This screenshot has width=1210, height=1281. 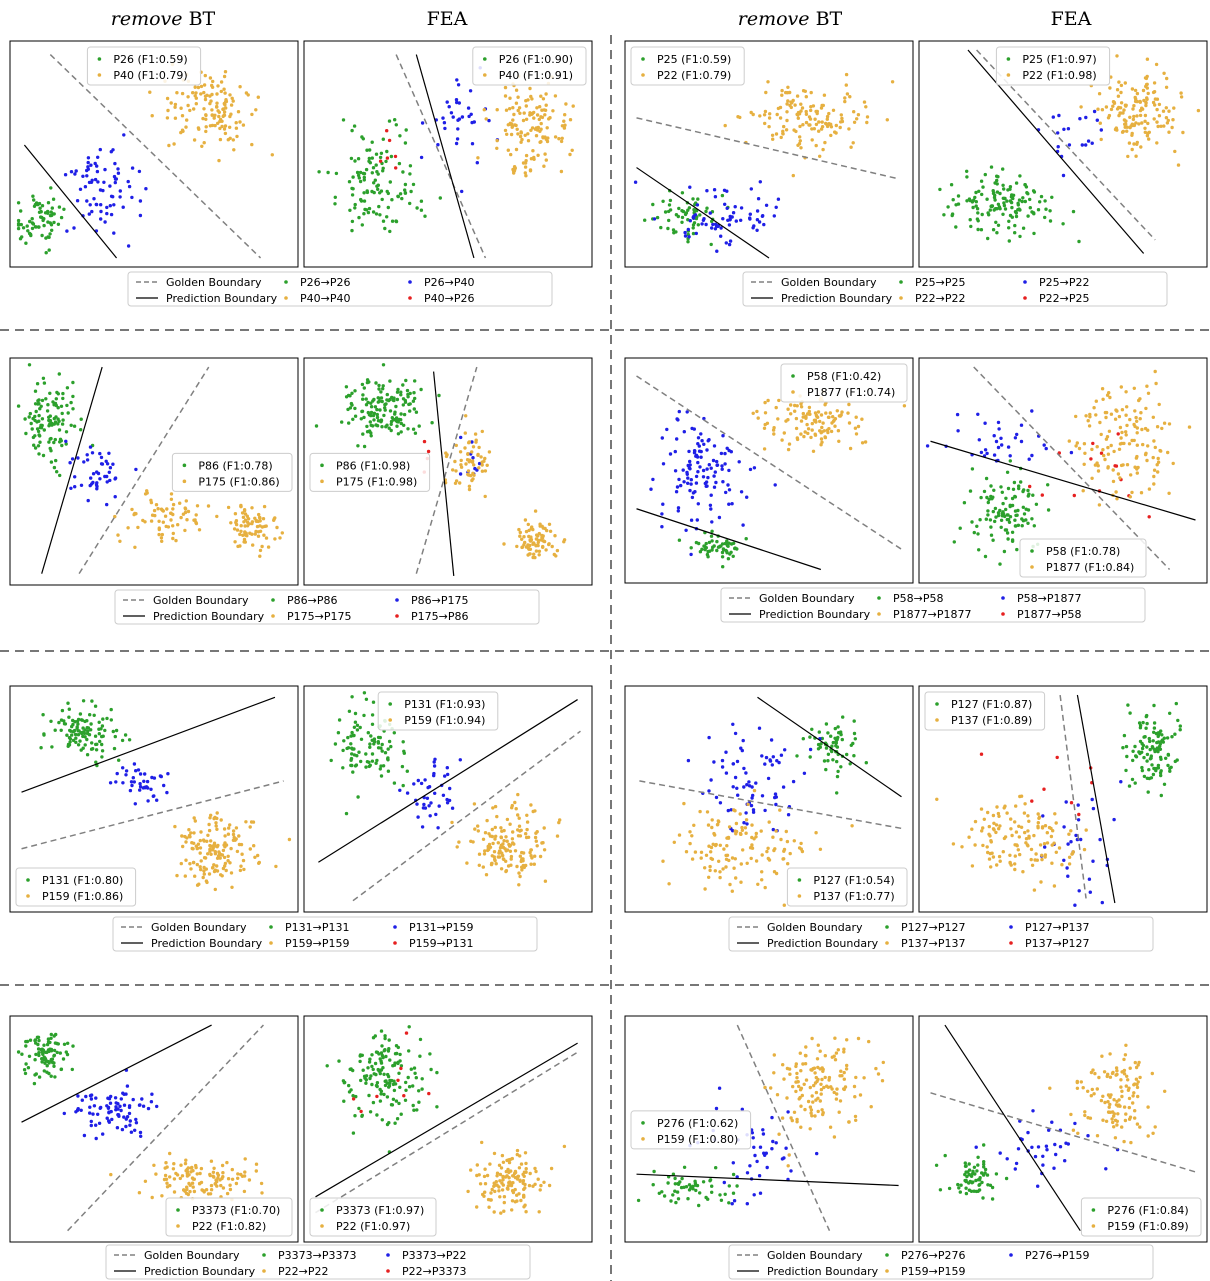 What do you see at coordinates (387, 131) in the screenshot?
I see `point-red` at bounding box center [387, 131].